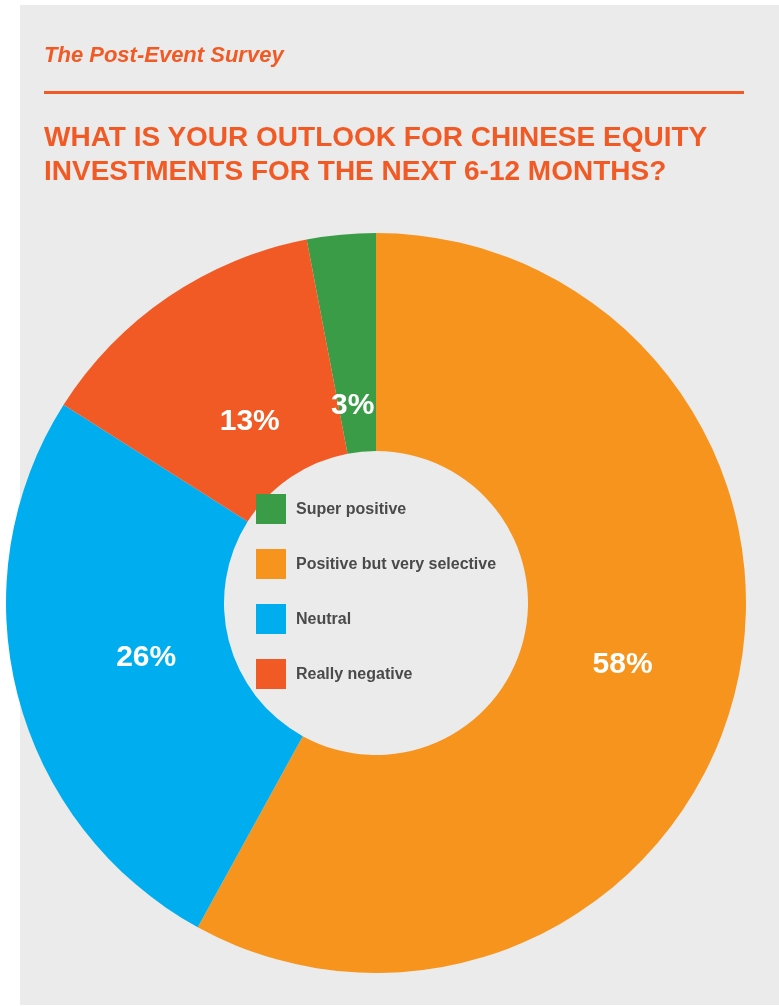 This screenshot has height=1006, width=779. I want to click on data-label: 26%, so click(146, 656).